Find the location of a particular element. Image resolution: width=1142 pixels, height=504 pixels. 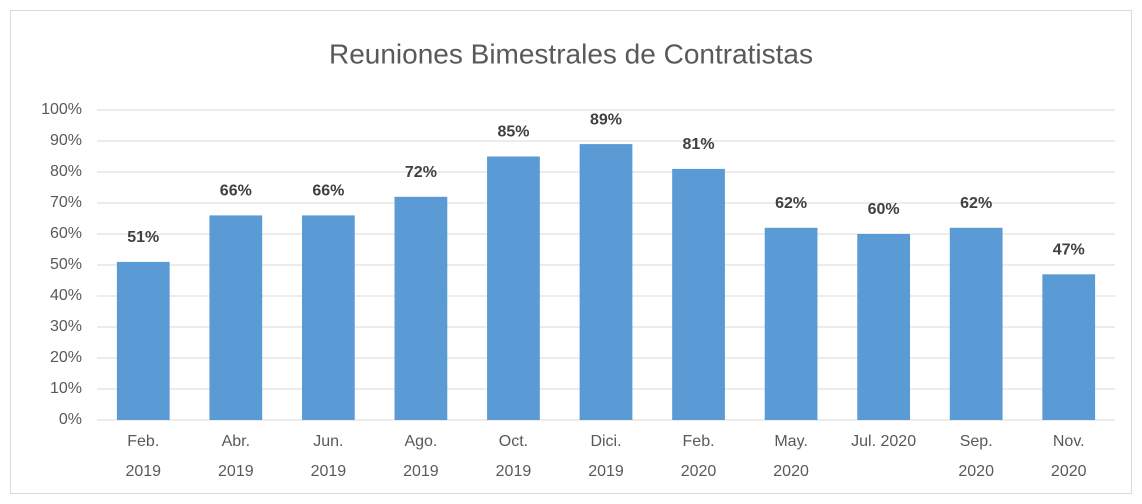

chart-title: Reuniones Bimestrales de Contratistas is located at coordinates (571, 53).